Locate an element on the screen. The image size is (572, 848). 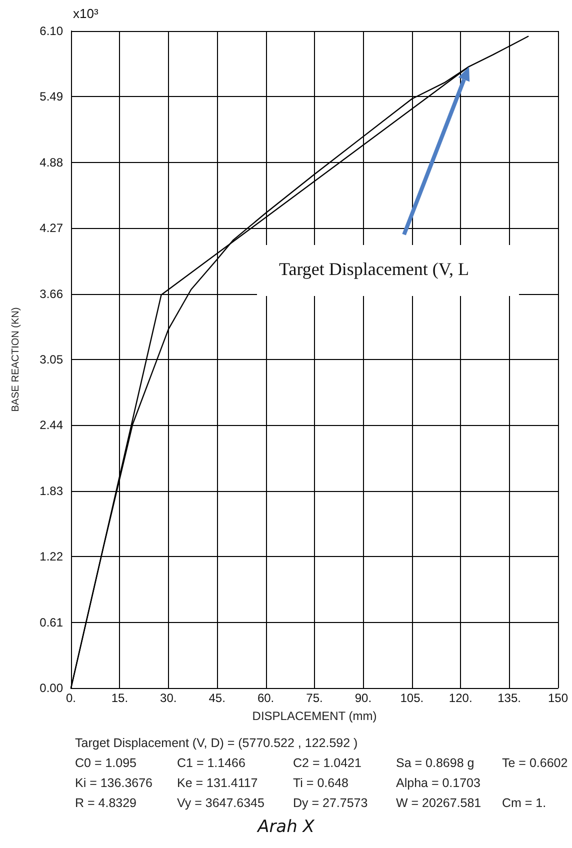
text: C0 = 1.095 is located at coordinates (106, 763).